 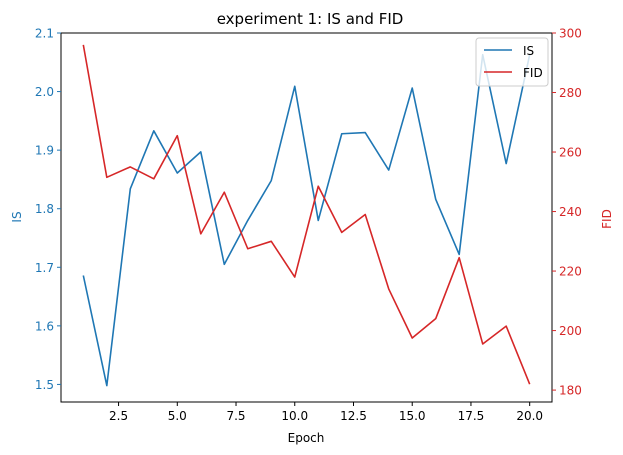 What do you see at coordinates (570, 331) in the screenshot?
I see `y-right-tick-label: 200` at bounding box center [570, 331].